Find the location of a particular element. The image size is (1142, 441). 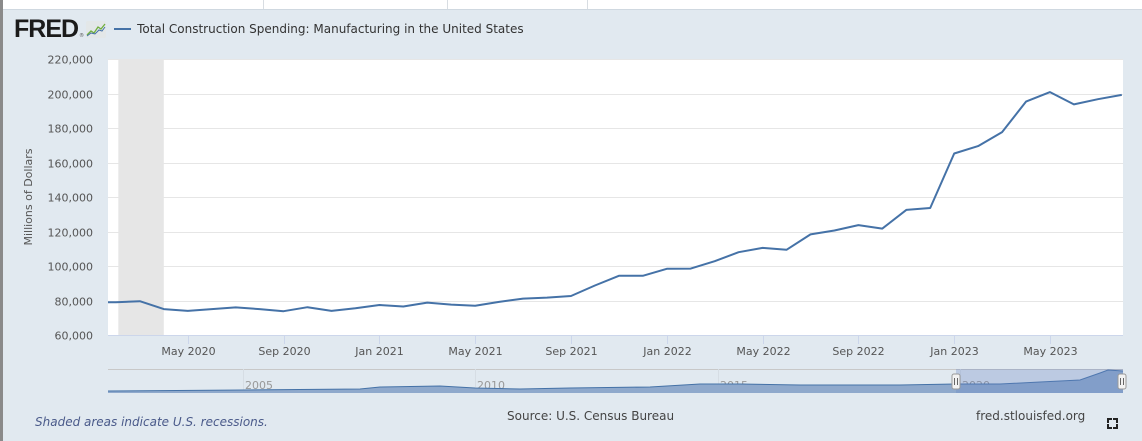

x-tick-label: May 2020 is located at coordinates (188, 351).